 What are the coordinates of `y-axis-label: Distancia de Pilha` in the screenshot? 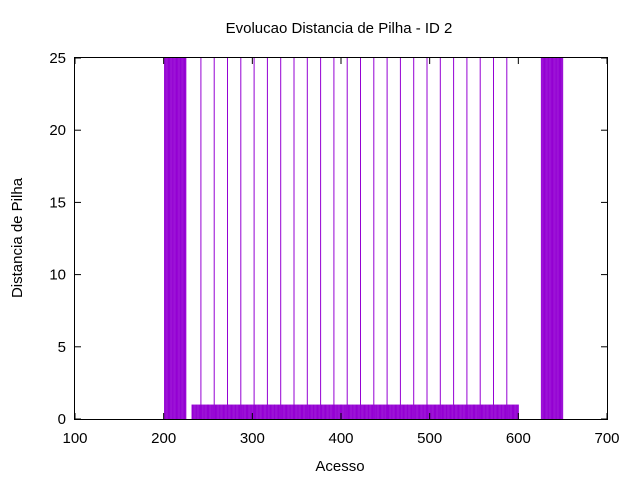 It's located at (17, 237).